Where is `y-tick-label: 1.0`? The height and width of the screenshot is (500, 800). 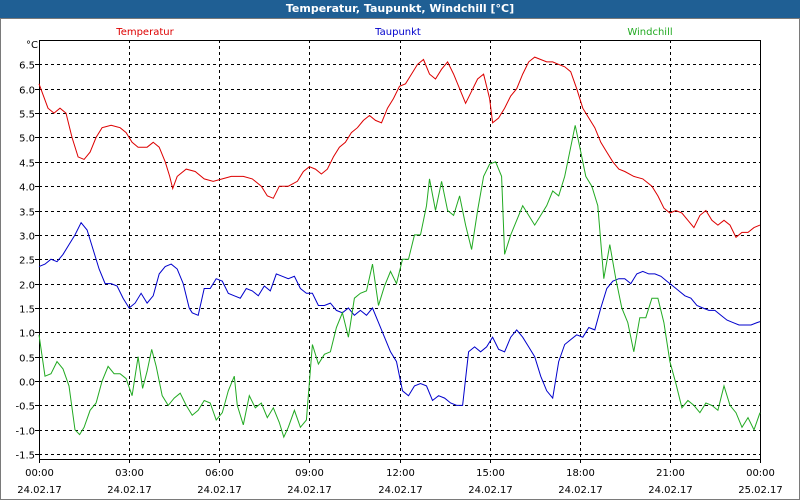 y-tick-label: 1.0 is located at coordinates (27, 334).